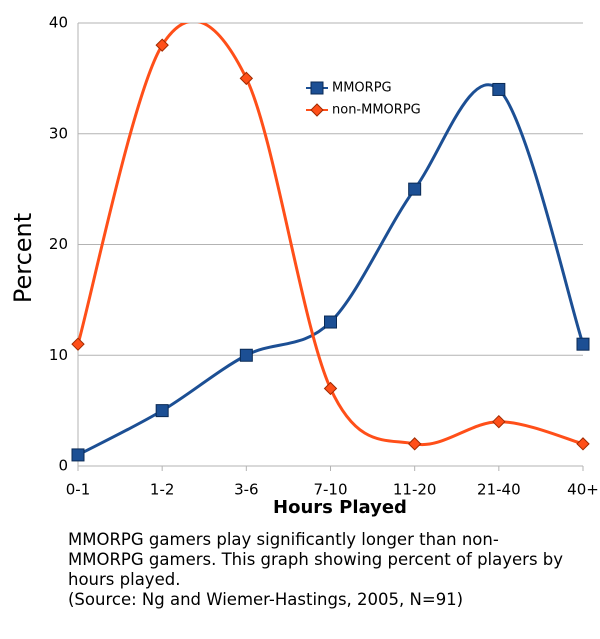 This screenshot has width=600, height=639. What do you see at coordinates (58, 355) in the screenshot?
I see `y-tick-label: 10` at bounding box center [58, 355].